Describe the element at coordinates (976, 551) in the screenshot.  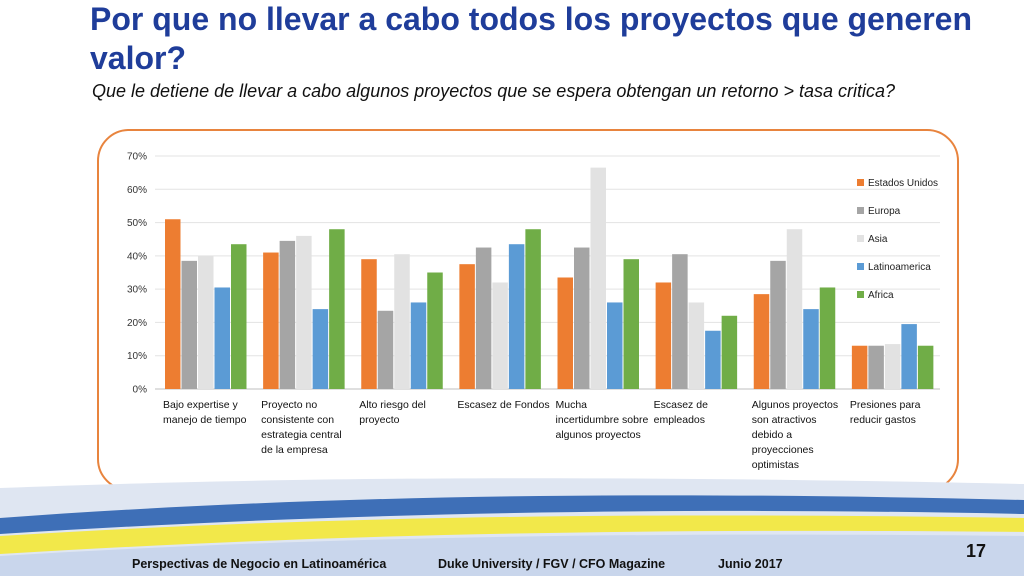
I see `page-number: 17` at that location.